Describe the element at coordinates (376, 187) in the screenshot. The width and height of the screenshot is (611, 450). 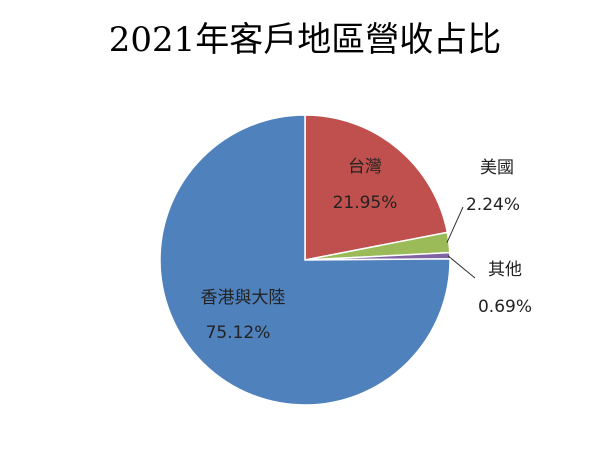
I see `pie-slice` at that location.